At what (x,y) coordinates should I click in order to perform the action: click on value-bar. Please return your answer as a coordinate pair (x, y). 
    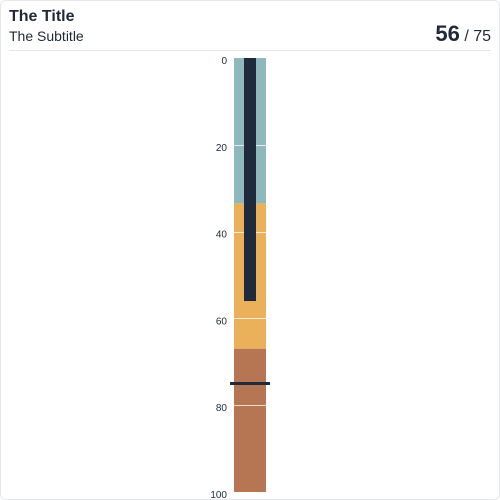
    Looking at the image, I should click on (250, 180).